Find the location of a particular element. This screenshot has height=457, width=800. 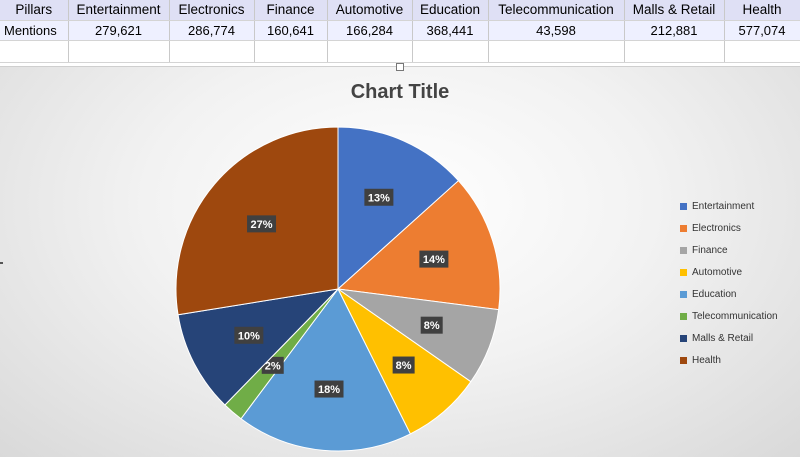

legend-label: Education is located at coordinates (714, 294).